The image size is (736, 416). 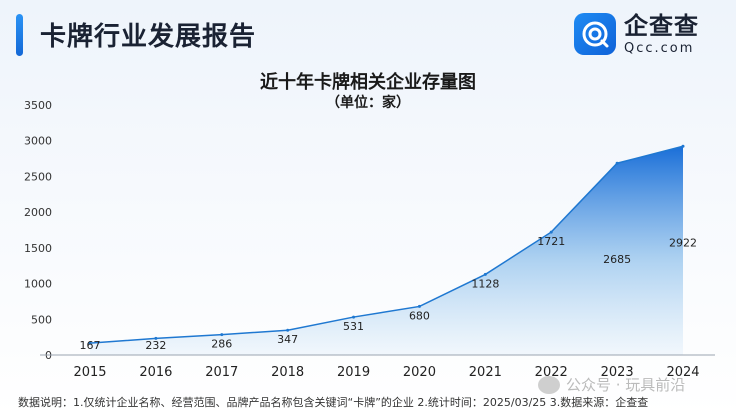 I want to click on data-label: 347, so click(x=287, y=339).